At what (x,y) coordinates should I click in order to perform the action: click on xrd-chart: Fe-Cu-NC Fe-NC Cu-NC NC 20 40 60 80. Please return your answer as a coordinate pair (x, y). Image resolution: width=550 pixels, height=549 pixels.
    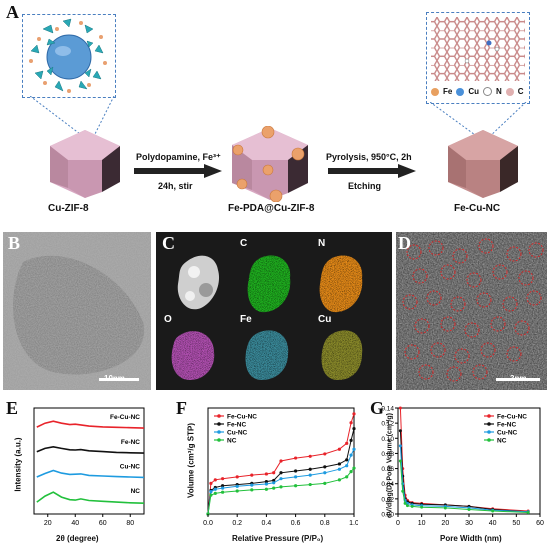
    Looking at the image, I should click on (89, 467).